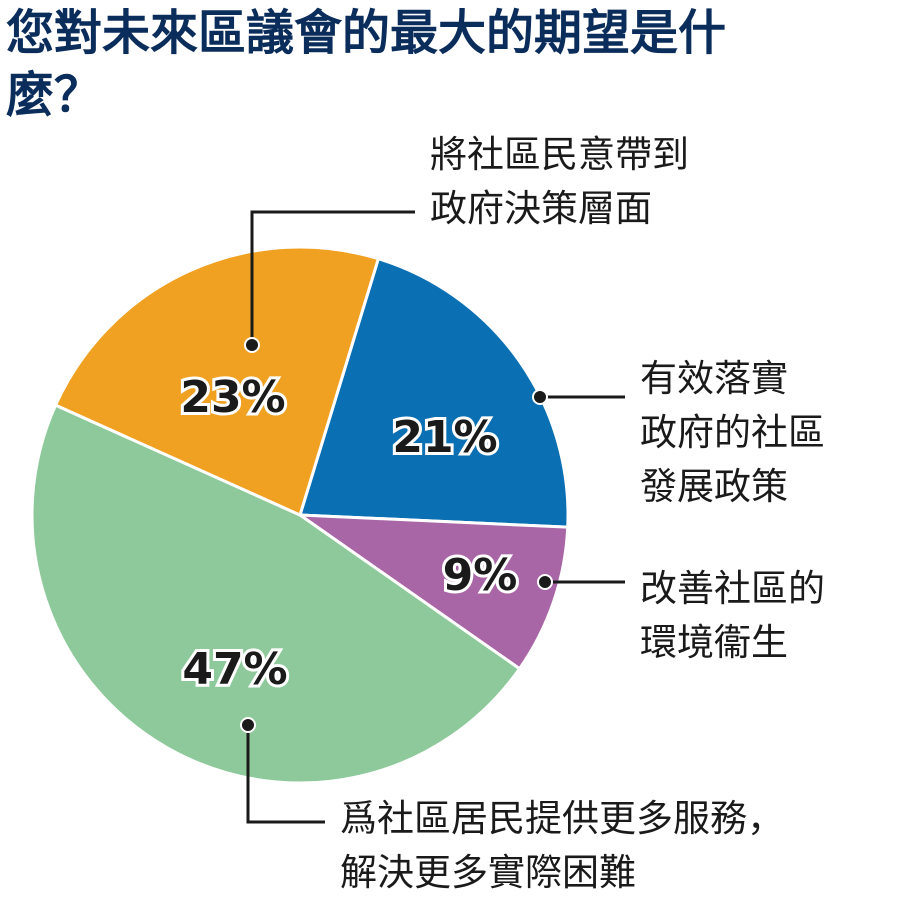 The width and height of the screenshot is (907, 923). I want to click on value-label: 47%, so click(234, 669).